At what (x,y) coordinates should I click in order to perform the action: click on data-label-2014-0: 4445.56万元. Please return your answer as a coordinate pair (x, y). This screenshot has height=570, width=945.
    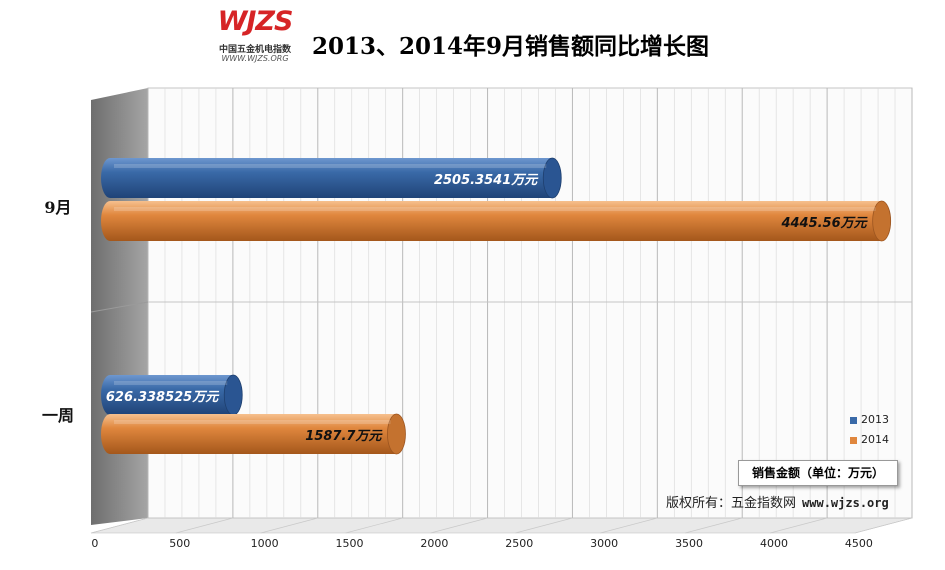
    Looking at the image, I should click on (824, 223).